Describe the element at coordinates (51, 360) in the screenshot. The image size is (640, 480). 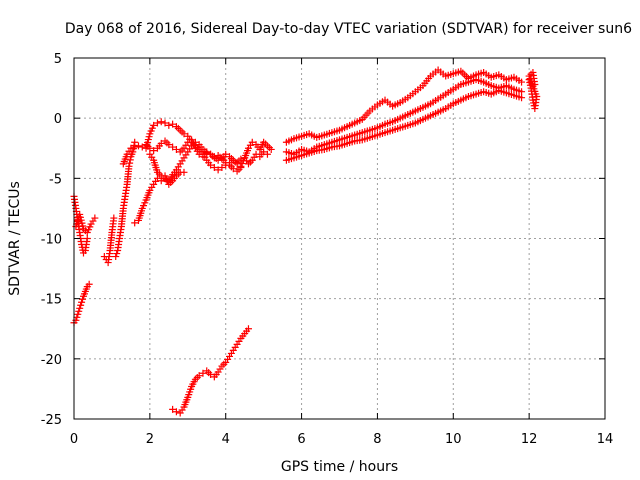
I see `y-tick-label: -20` at that location.